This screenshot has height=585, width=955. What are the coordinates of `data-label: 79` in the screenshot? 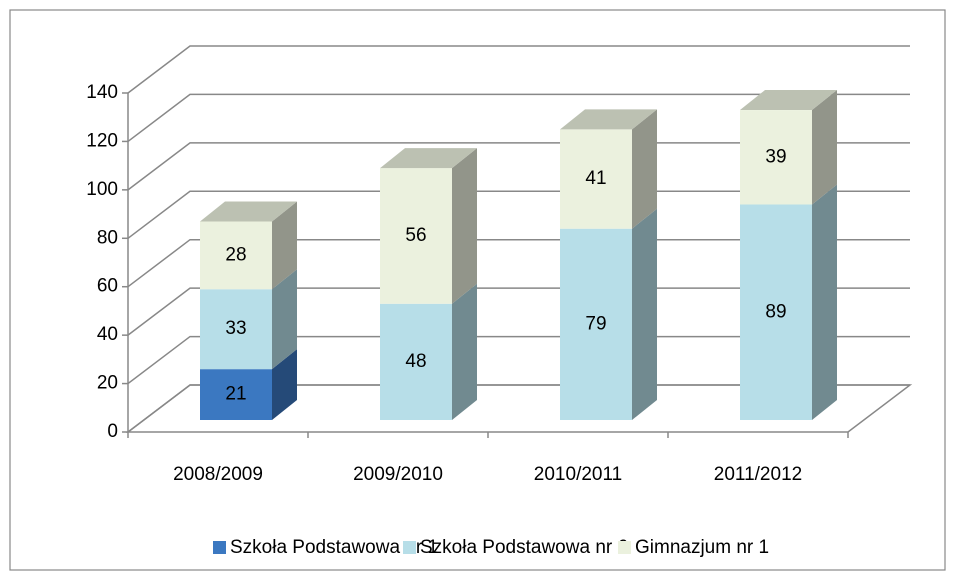 It's located at (595, 323).